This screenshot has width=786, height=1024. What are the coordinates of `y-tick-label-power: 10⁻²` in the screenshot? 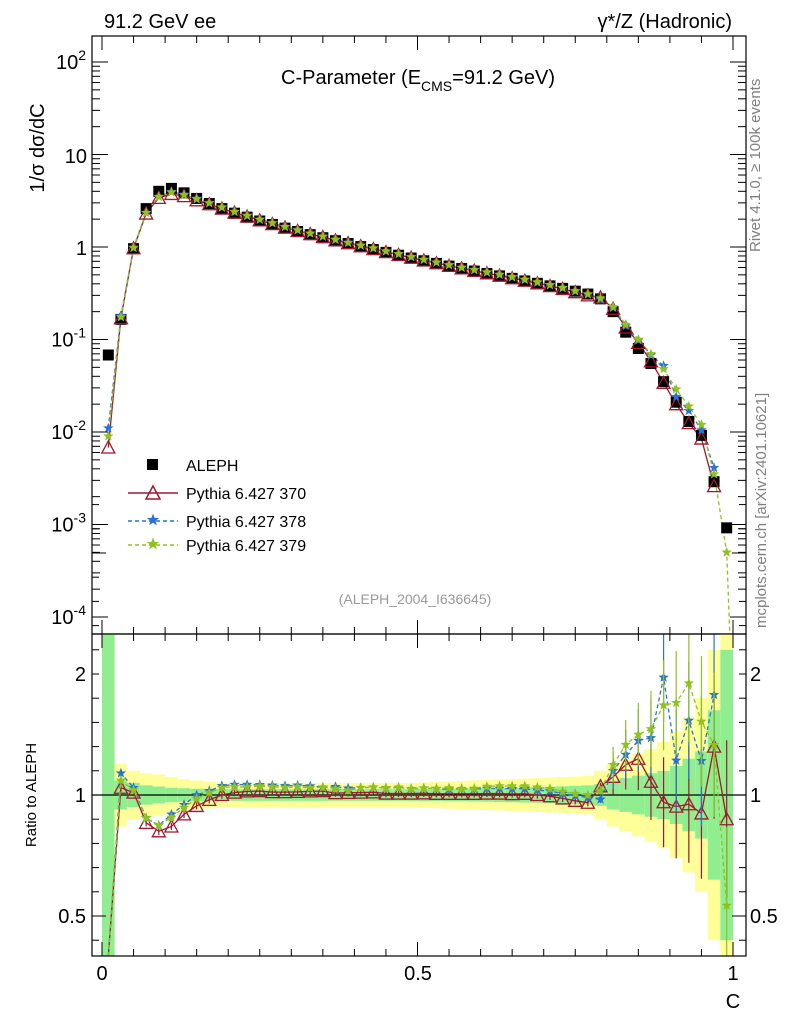 It's located at (68, 430).